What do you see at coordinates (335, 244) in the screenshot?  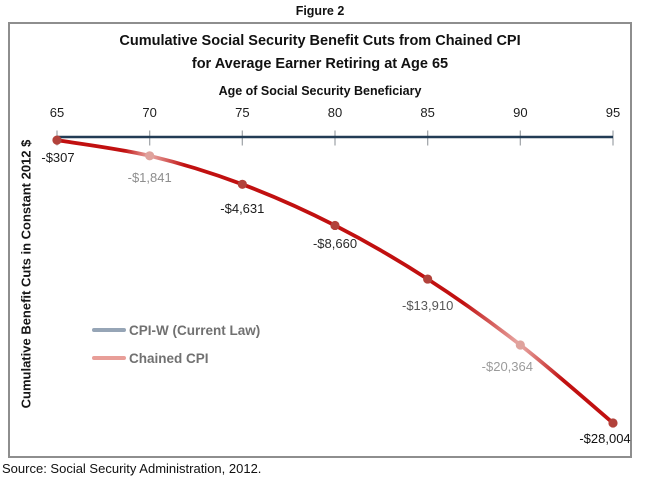 I see `data-point-label: -$8,660` at bounding box center [335, 244].